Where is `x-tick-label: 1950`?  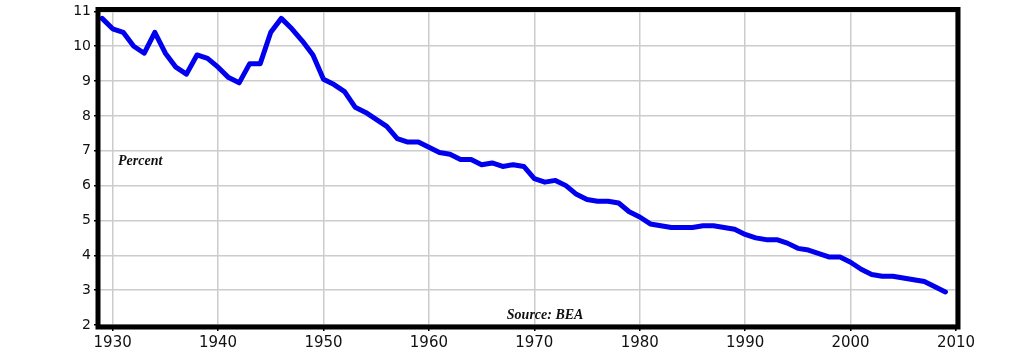 x-tick-label: 1950 is located at coordinates (323, 341).